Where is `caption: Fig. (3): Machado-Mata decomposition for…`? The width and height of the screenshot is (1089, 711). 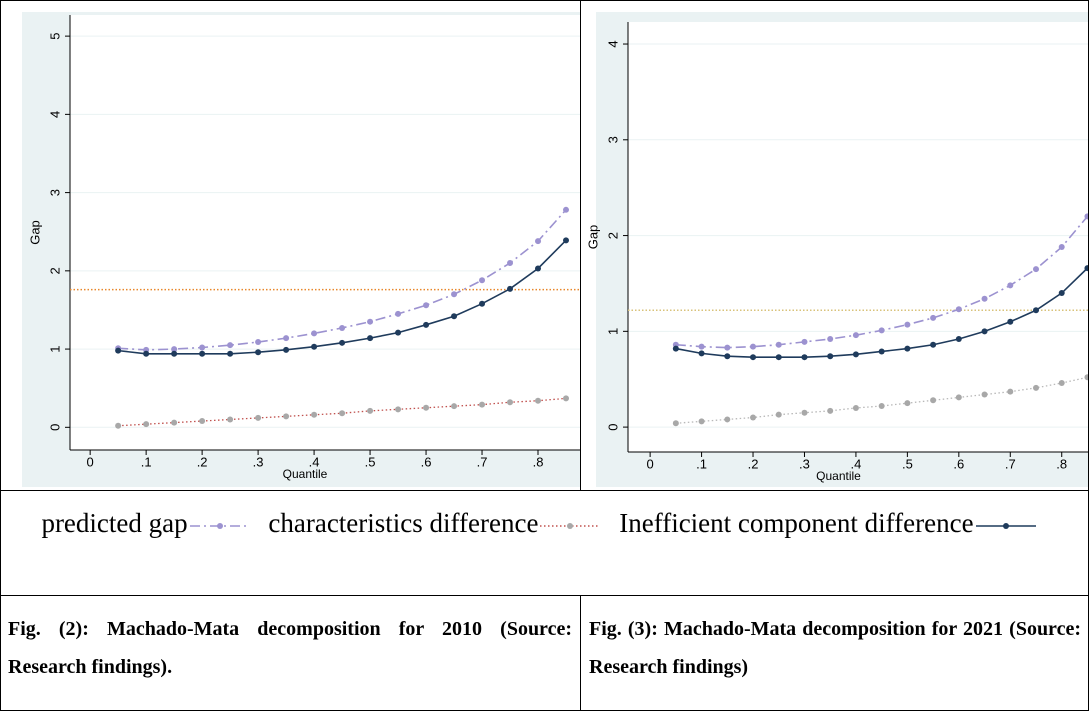 caption: Fig. (3): Machado-Mata decomposition for… is located at coordinates (835, 648).